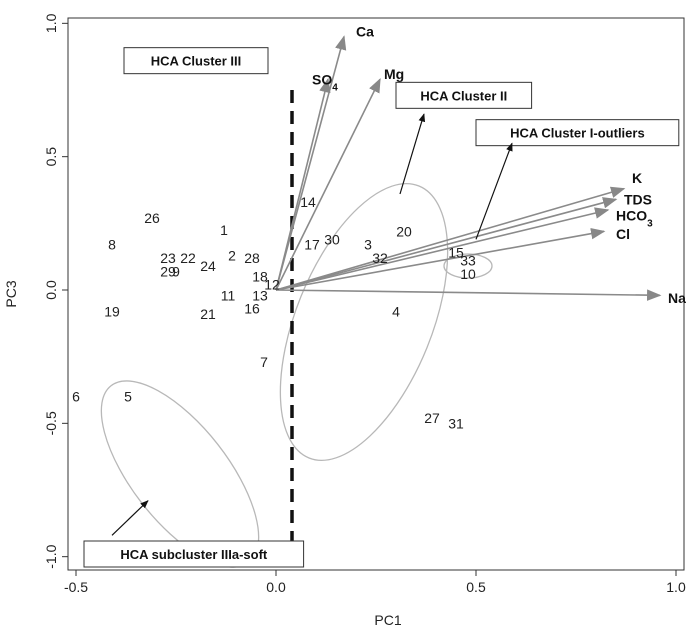 The height and width of the screenshot is (628, 696). Describe the element at coordinates (168, 258) in the screenshot. I see `observation-label: 23` at that location.